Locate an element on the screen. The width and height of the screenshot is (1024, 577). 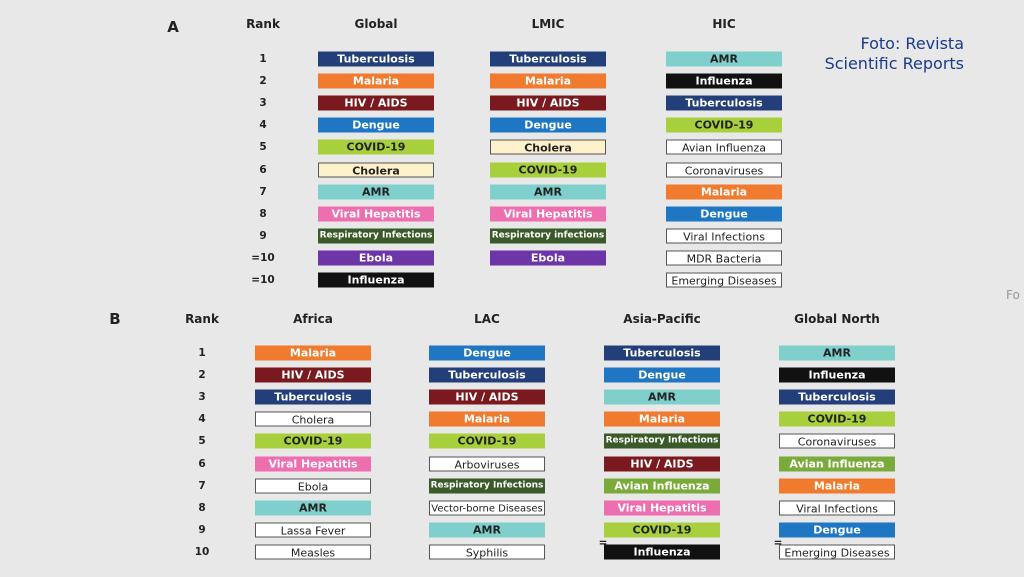
caption-line: Scientific Reports is located at coordinates (894, 63).